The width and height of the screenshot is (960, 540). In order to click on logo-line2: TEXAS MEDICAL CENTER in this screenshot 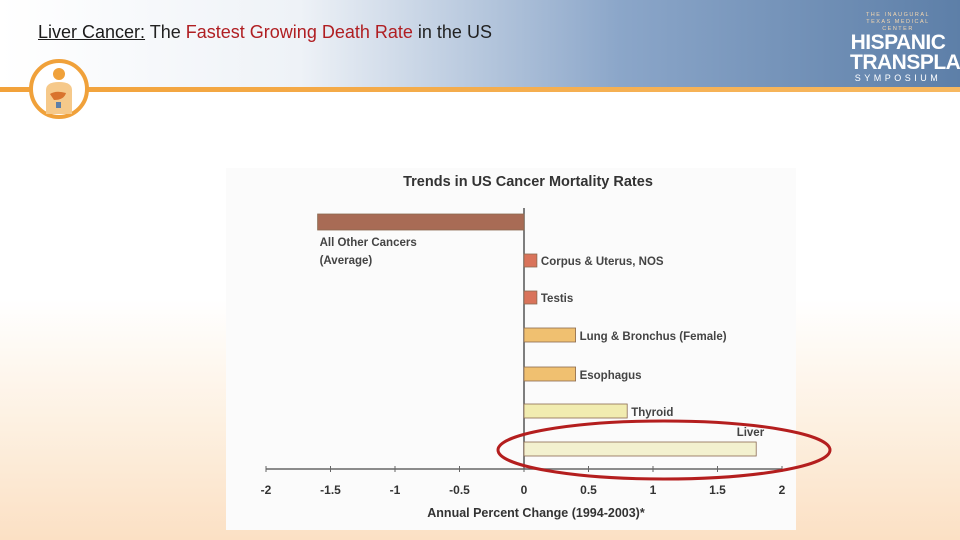, I will do `click(898, 25)`.